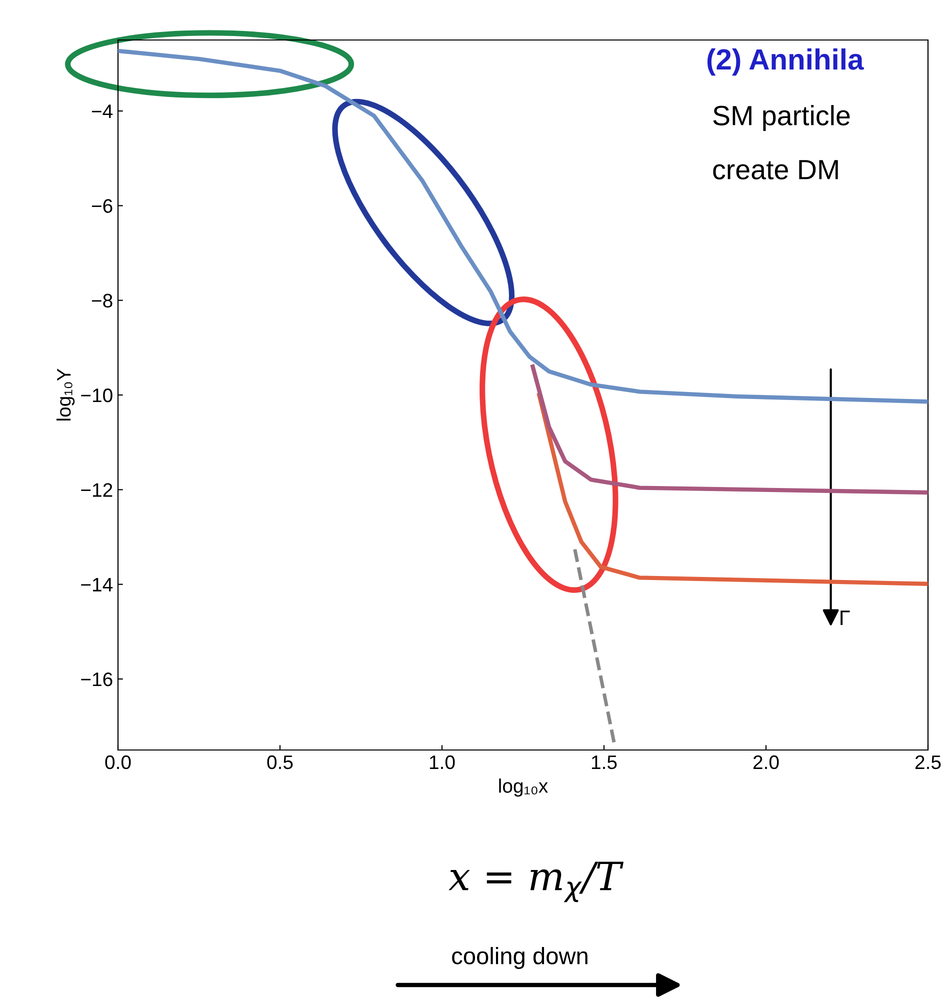 The height and width of the screenshot is (1000, 946). I want to click on y-tick-label: −14, so click(97, 585).